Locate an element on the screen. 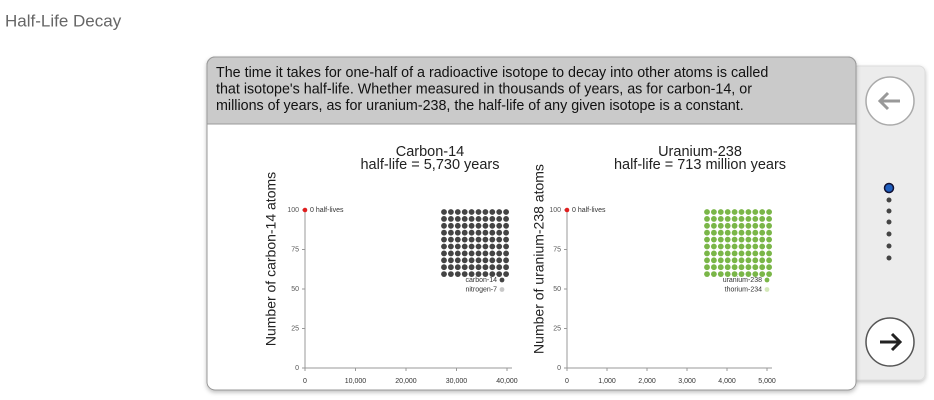 This screenshot has height=400, width=934. y-tick-label: 25 is located at coordinates (557, 328).